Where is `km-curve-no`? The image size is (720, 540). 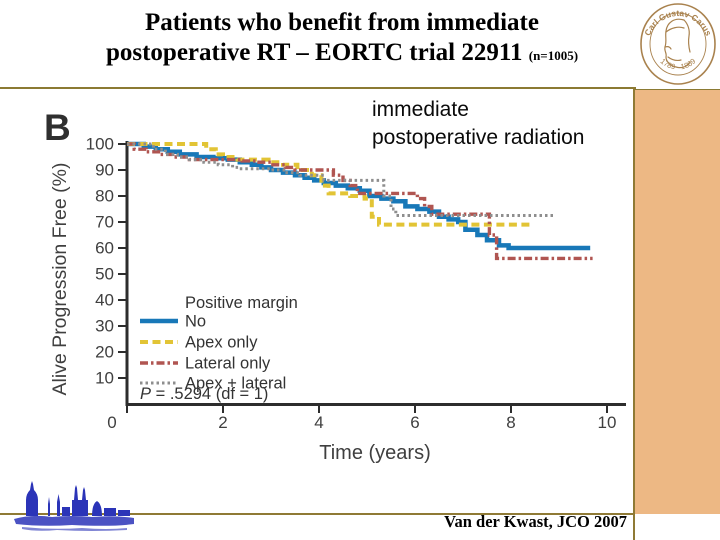
km-curve-no is located at coordinates (359, 196).